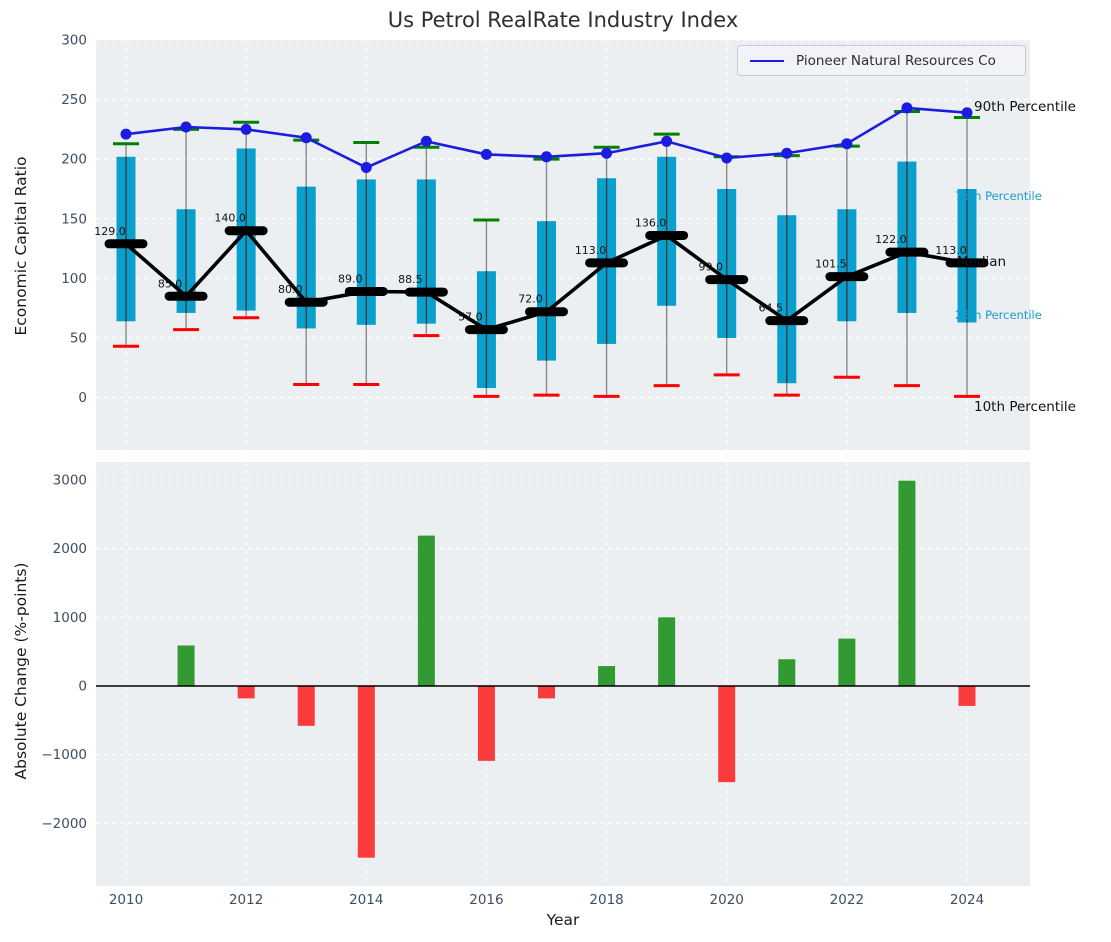 The image size is (1111, 942). Describe the element at coordinates (246, 900) in the screenshot. I see `x-tick-label-2012: 2012` at that location.